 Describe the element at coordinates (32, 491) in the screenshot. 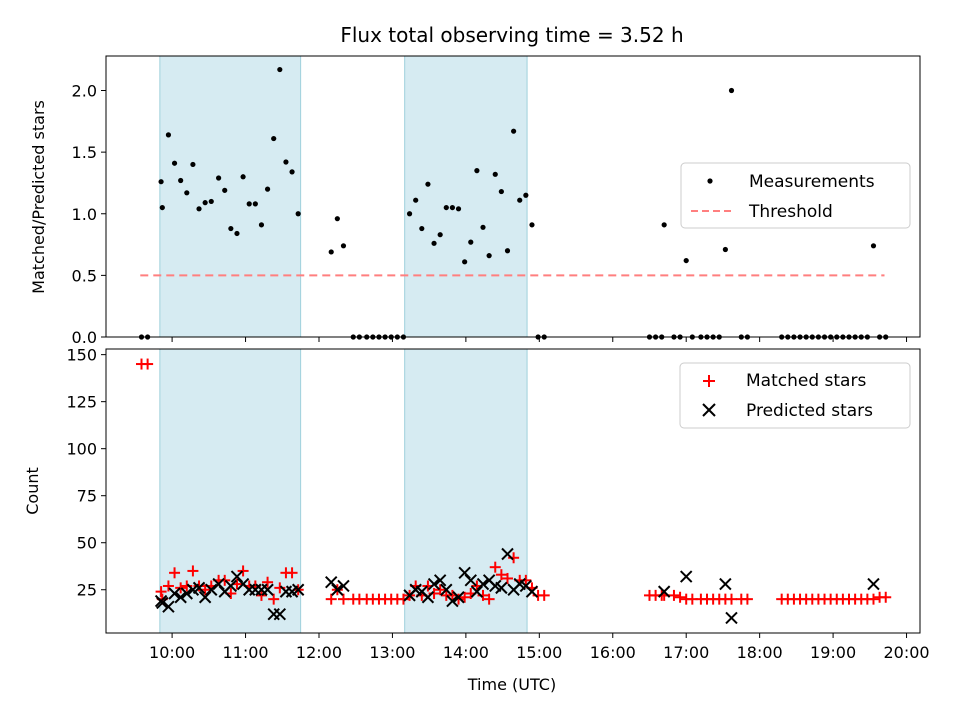

I see `bottom-y-axis-label: Count` at that location.